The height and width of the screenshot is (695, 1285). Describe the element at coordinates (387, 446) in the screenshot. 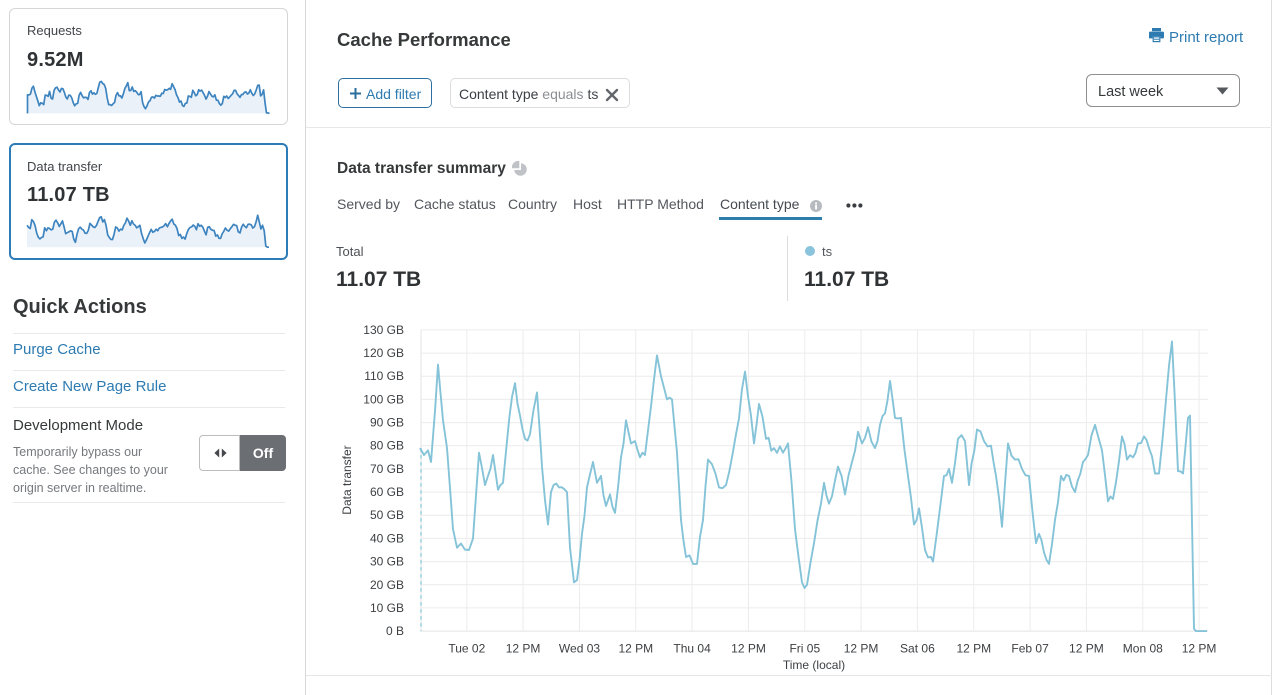

I see `svg-text: 80 GB` at that location.